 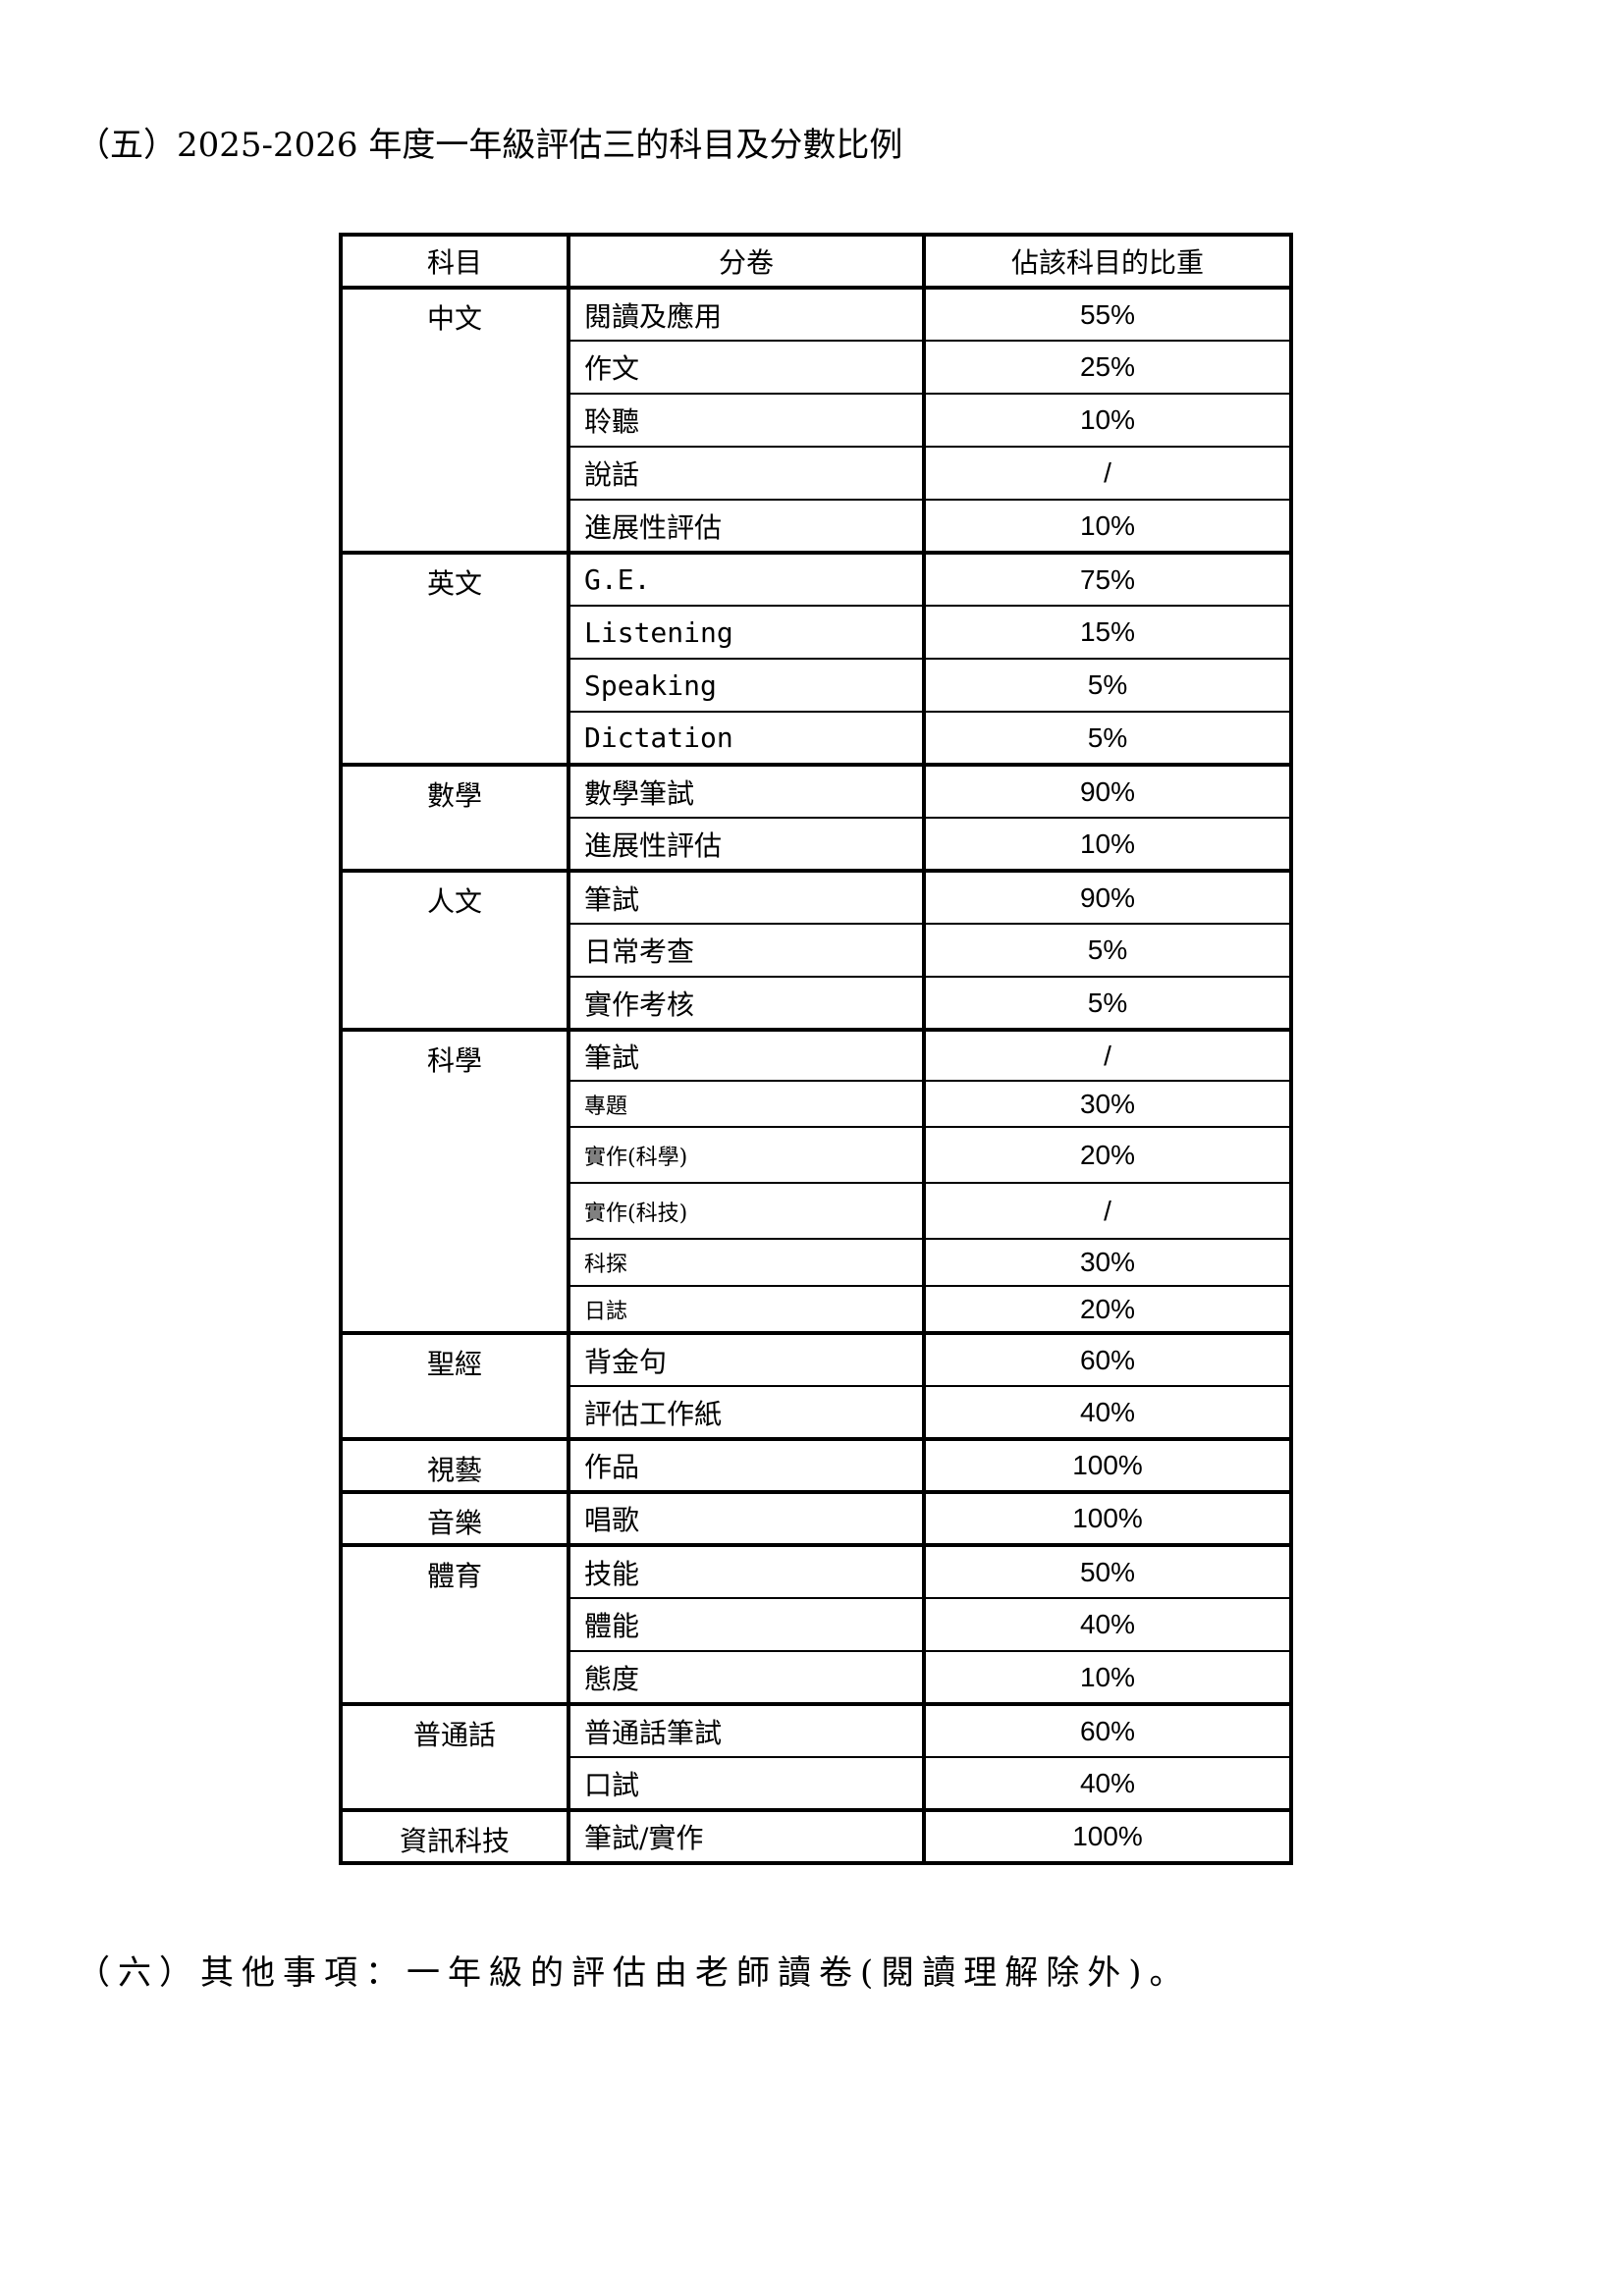 I want to click on table-row: 實作考核 5%, so click(x=816, y=1004).